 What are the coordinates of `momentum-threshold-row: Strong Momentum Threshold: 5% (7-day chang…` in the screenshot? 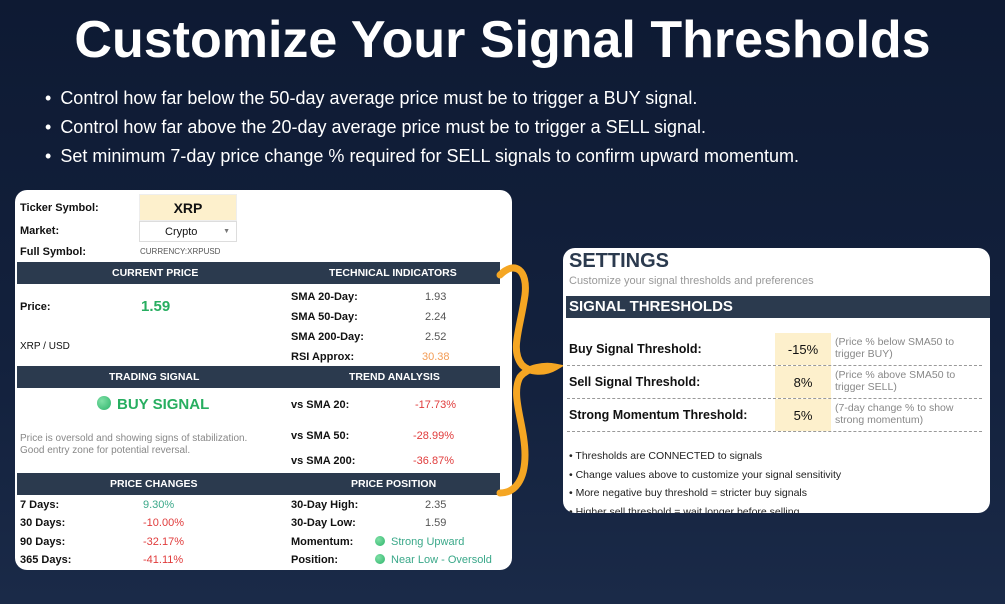 It's located at (774, 415).